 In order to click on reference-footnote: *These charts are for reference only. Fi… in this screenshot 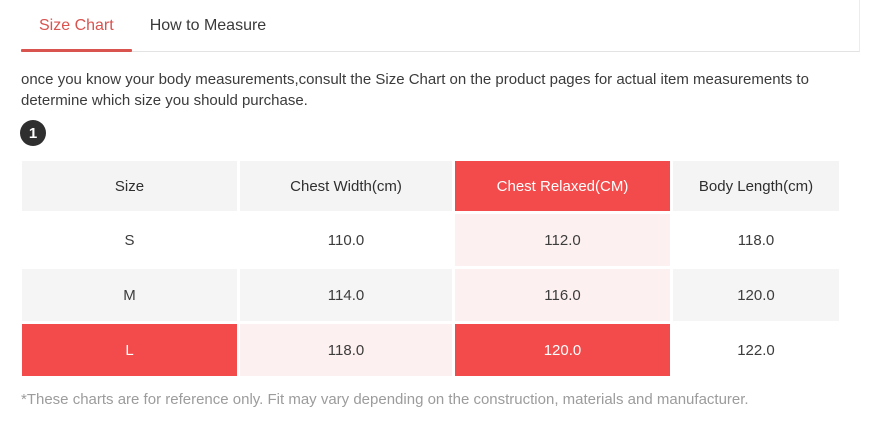, I will do `click(385, 399)`.